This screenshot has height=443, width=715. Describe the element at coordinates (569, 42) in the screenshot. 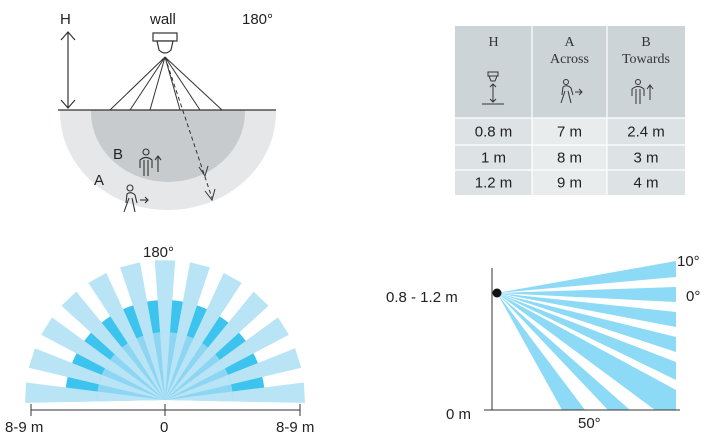

I see `table-header-key: A` at that location.